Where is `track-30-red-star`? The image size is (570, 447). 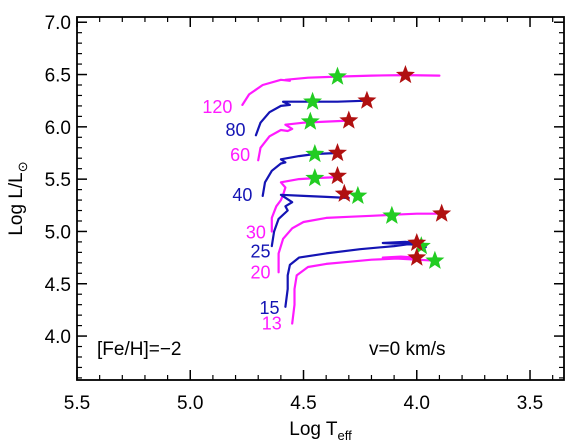
track-30-red-star is located at coordinates (337, 175).